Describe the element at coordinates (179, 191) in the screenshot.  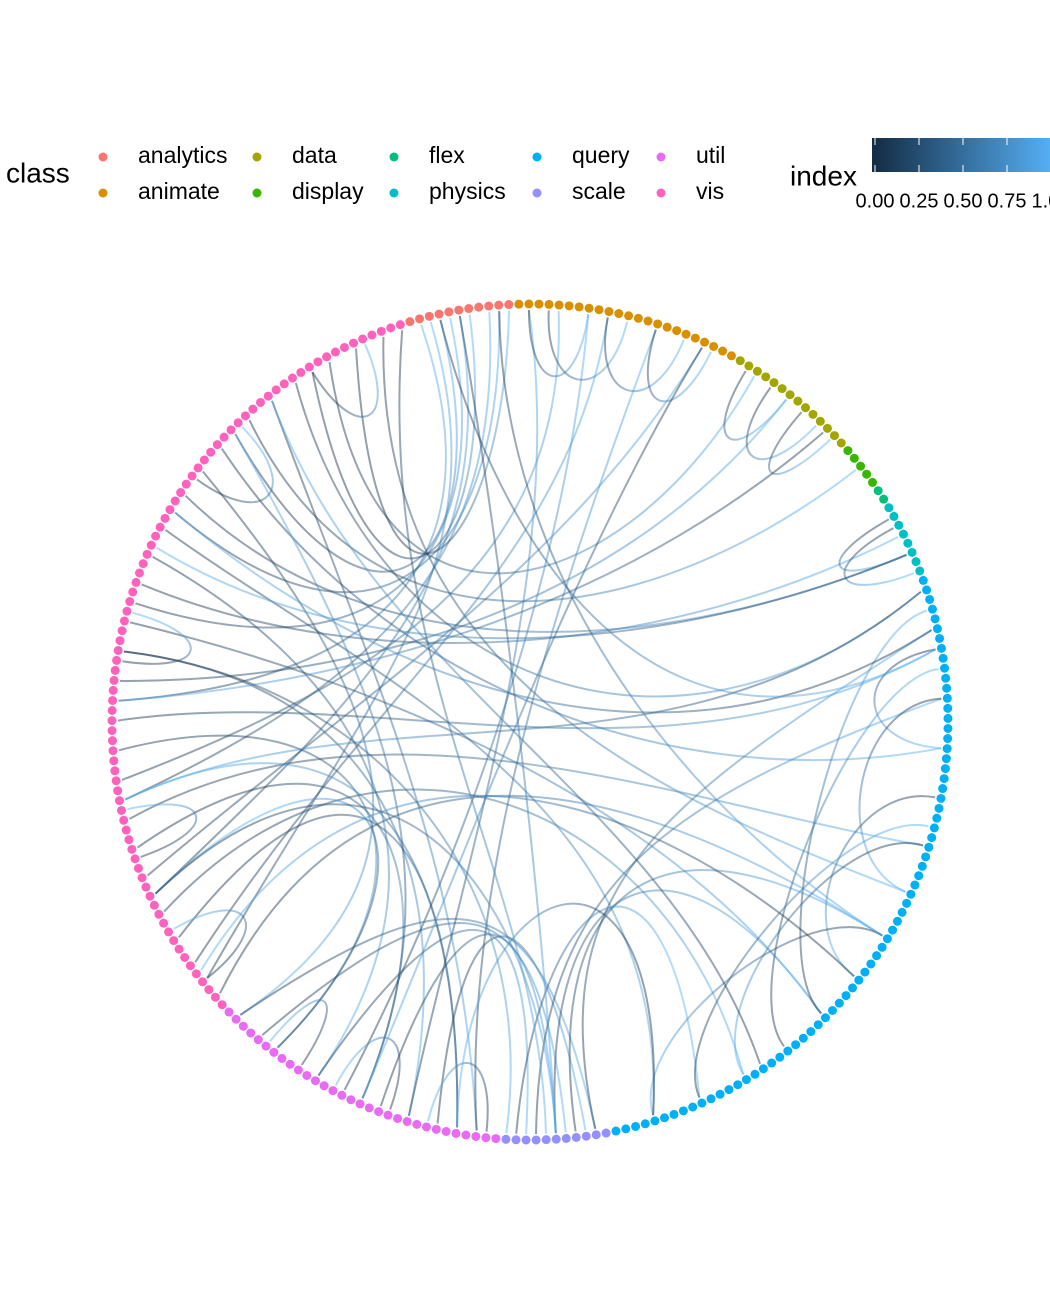
I see `legend-label: animate` at that location.